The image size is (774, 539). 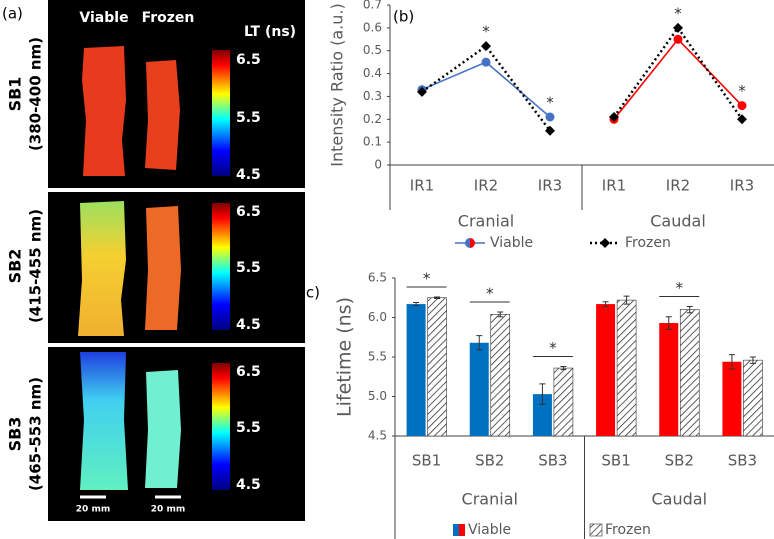 I want to click on row-label: SB3, so click(x=15, y=434).